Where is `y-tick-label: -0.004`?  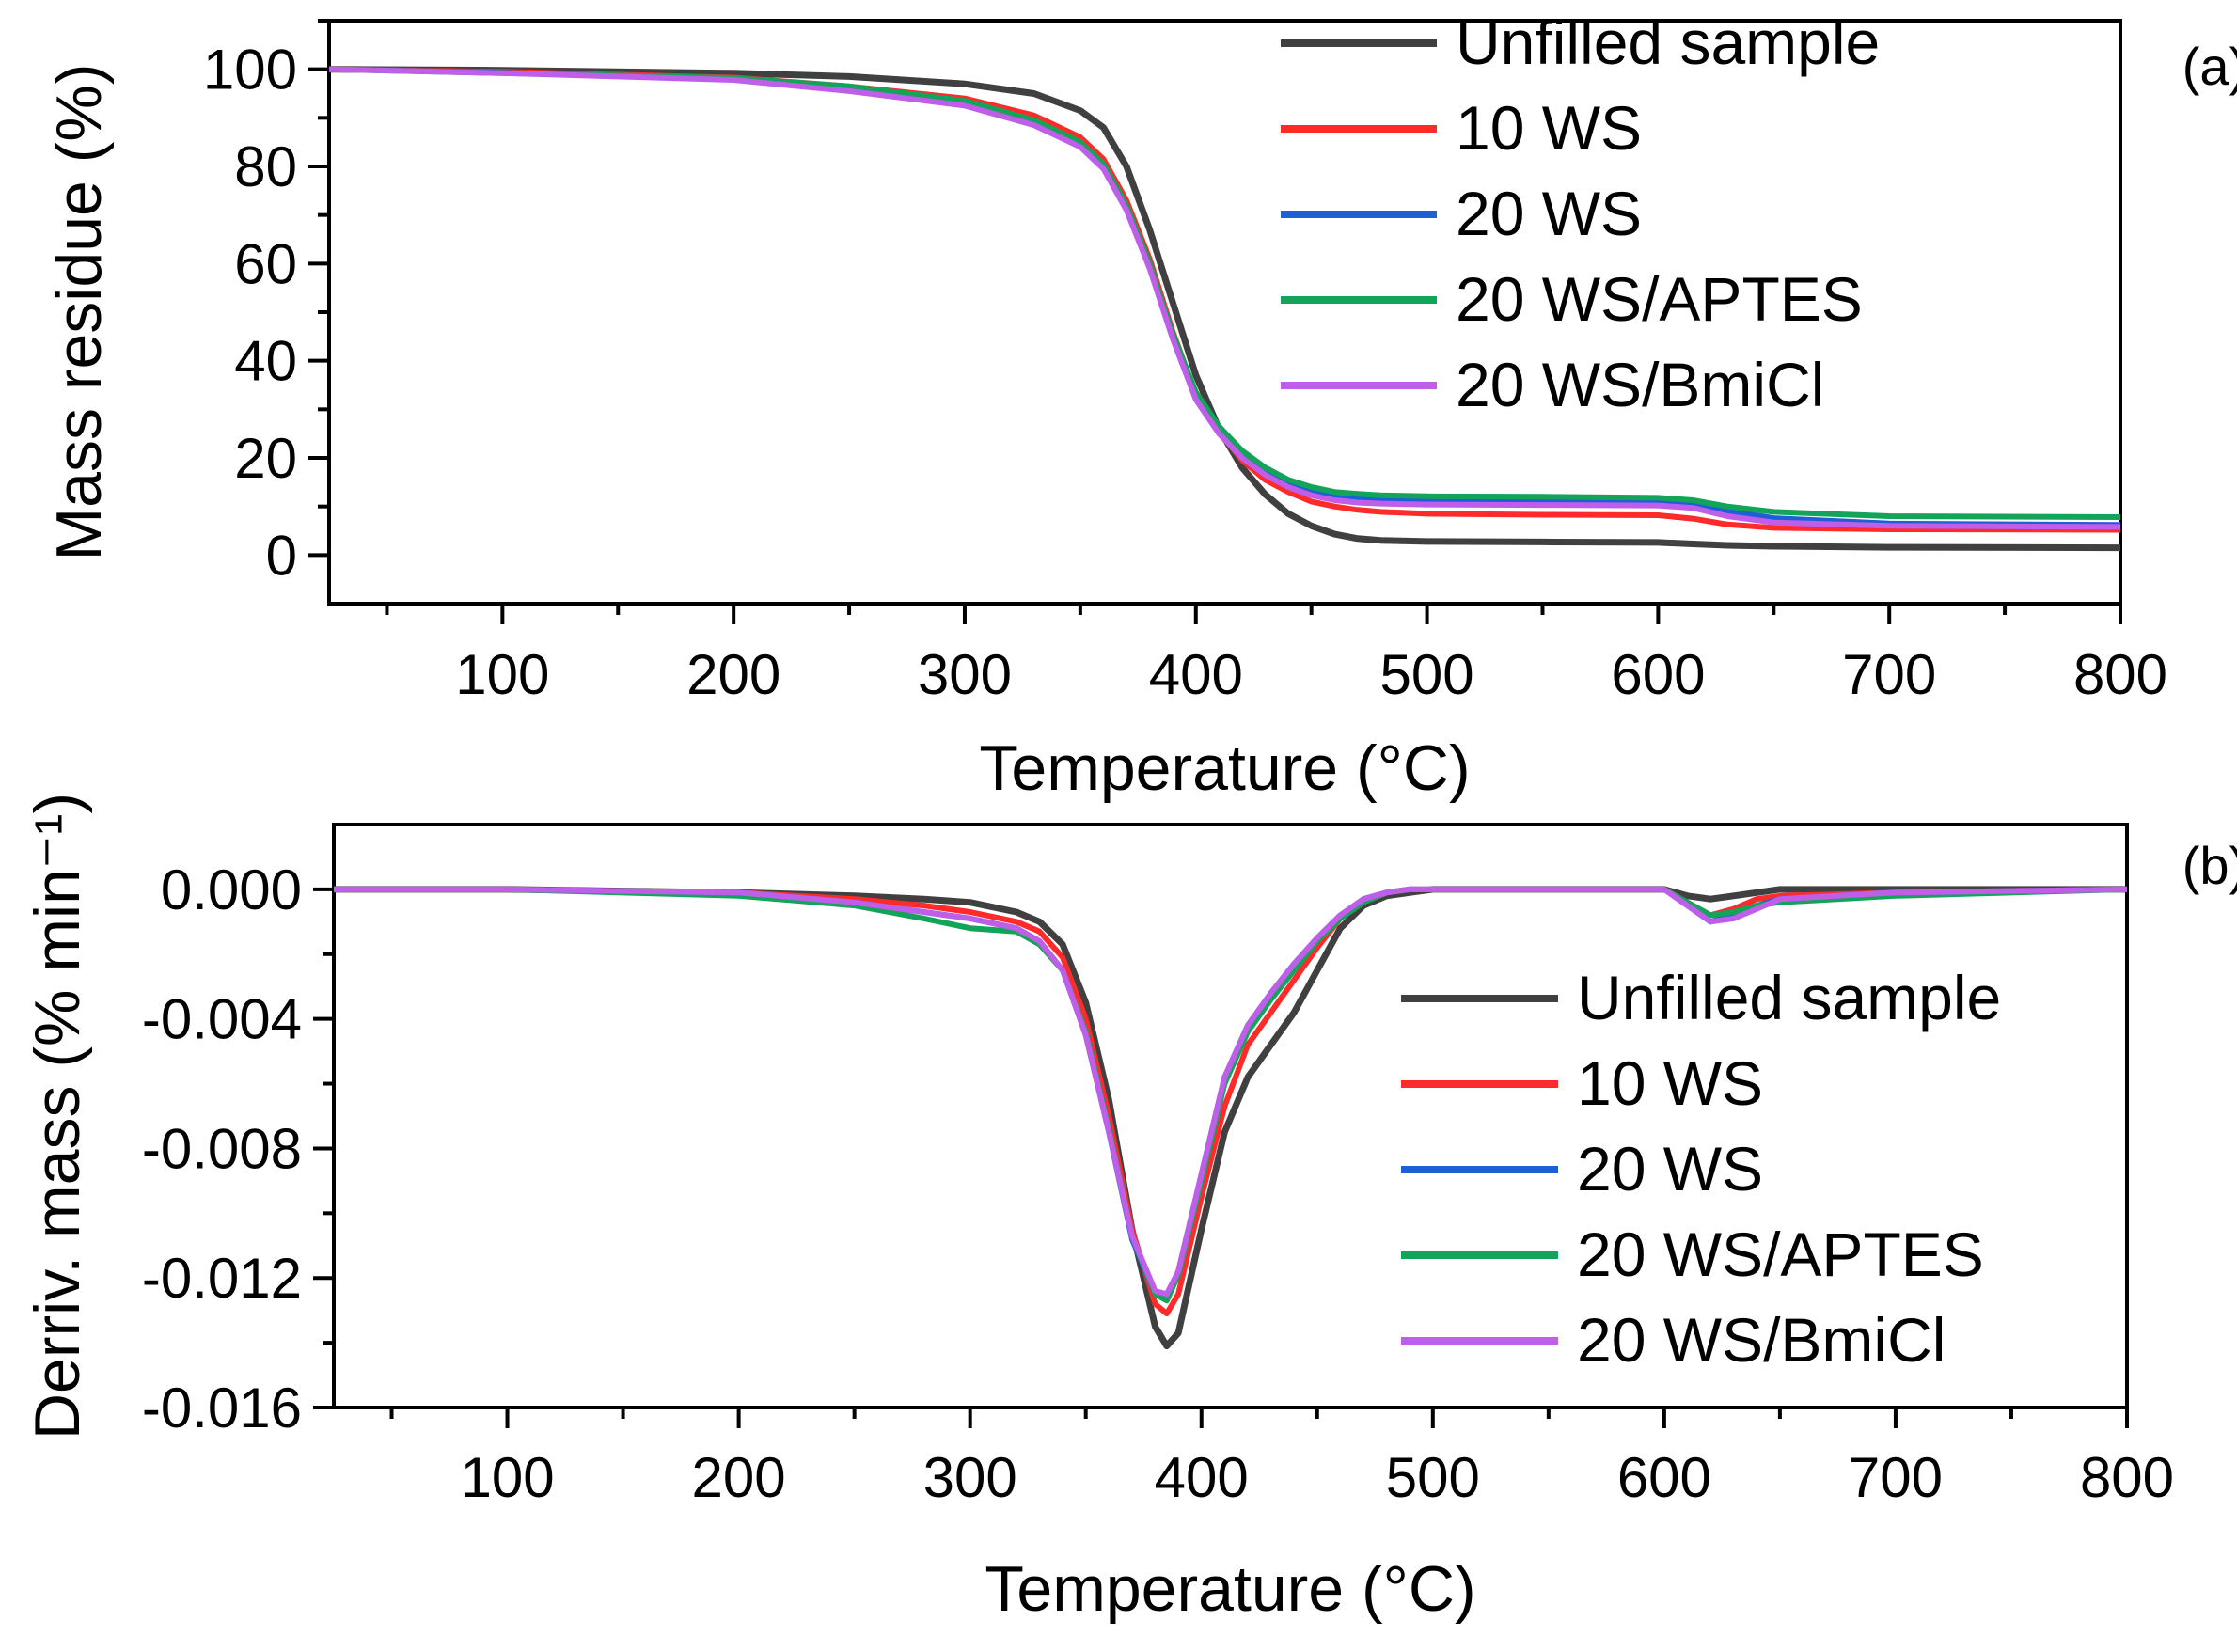 y-tick-label: -0.004 is located at coordinates (222, 1020).